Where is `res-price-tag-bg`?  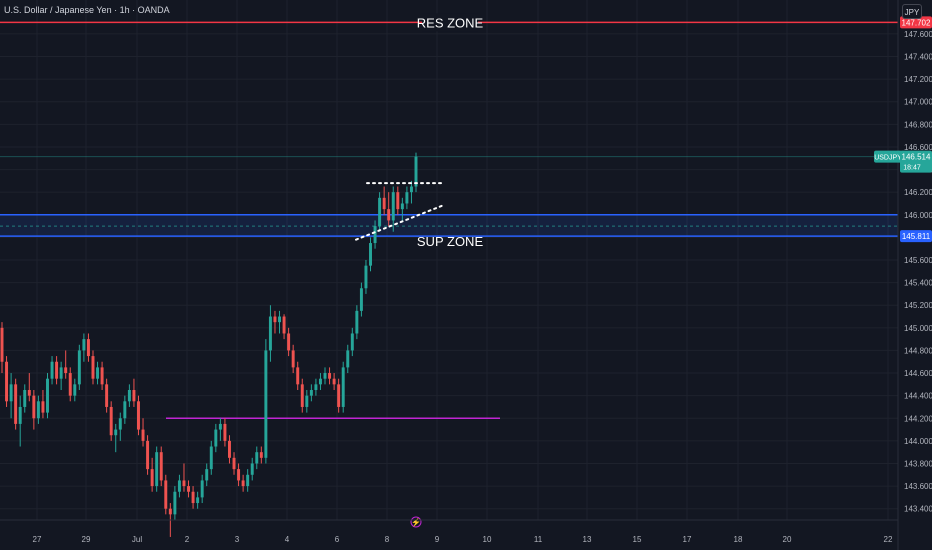
res-price-tag-bg is located at coordinates (916, 22).